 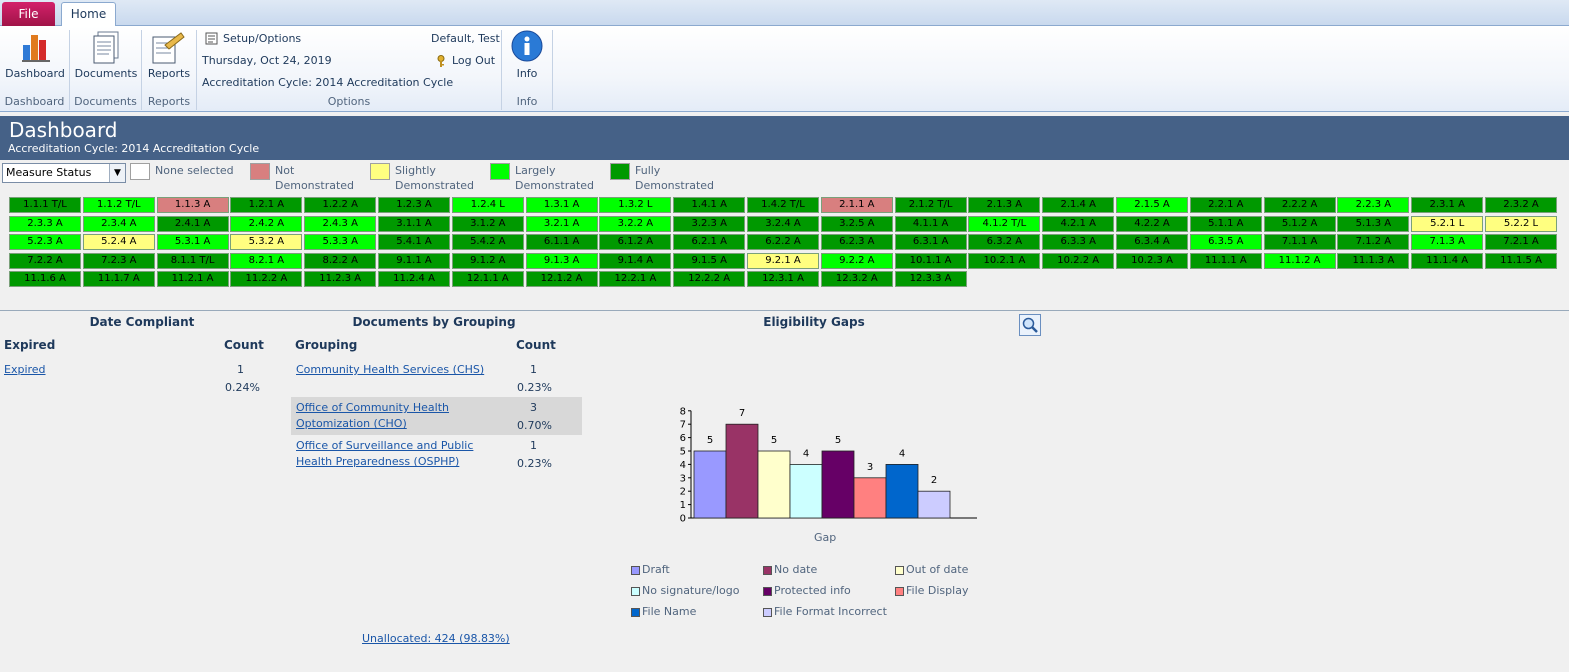 What do you see at coordinates (561, 223) in the screenshot?
I see `measure-cell: 3.2.1 A` at bounding box center [561, 223].